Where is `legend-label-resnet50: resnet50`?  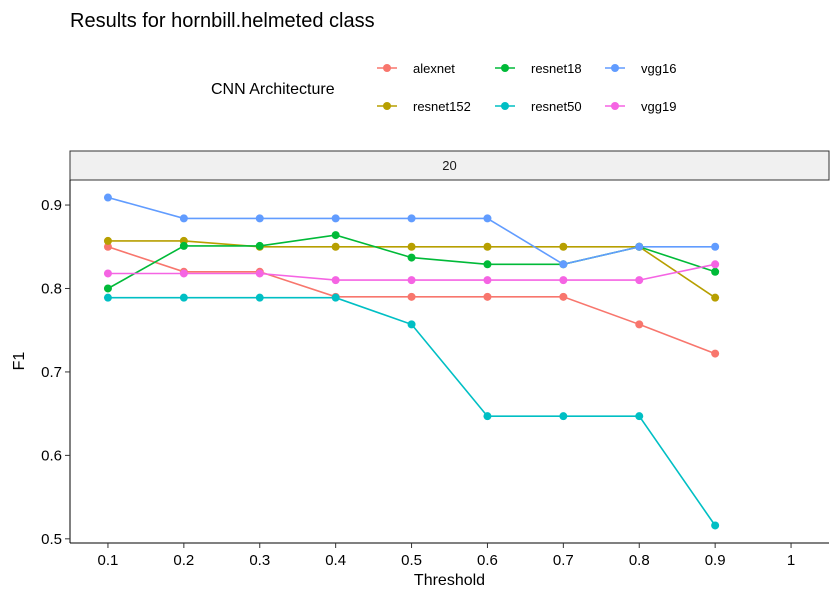 legend-label-resnet50: resnet50 is located at coordinates (556, 106).